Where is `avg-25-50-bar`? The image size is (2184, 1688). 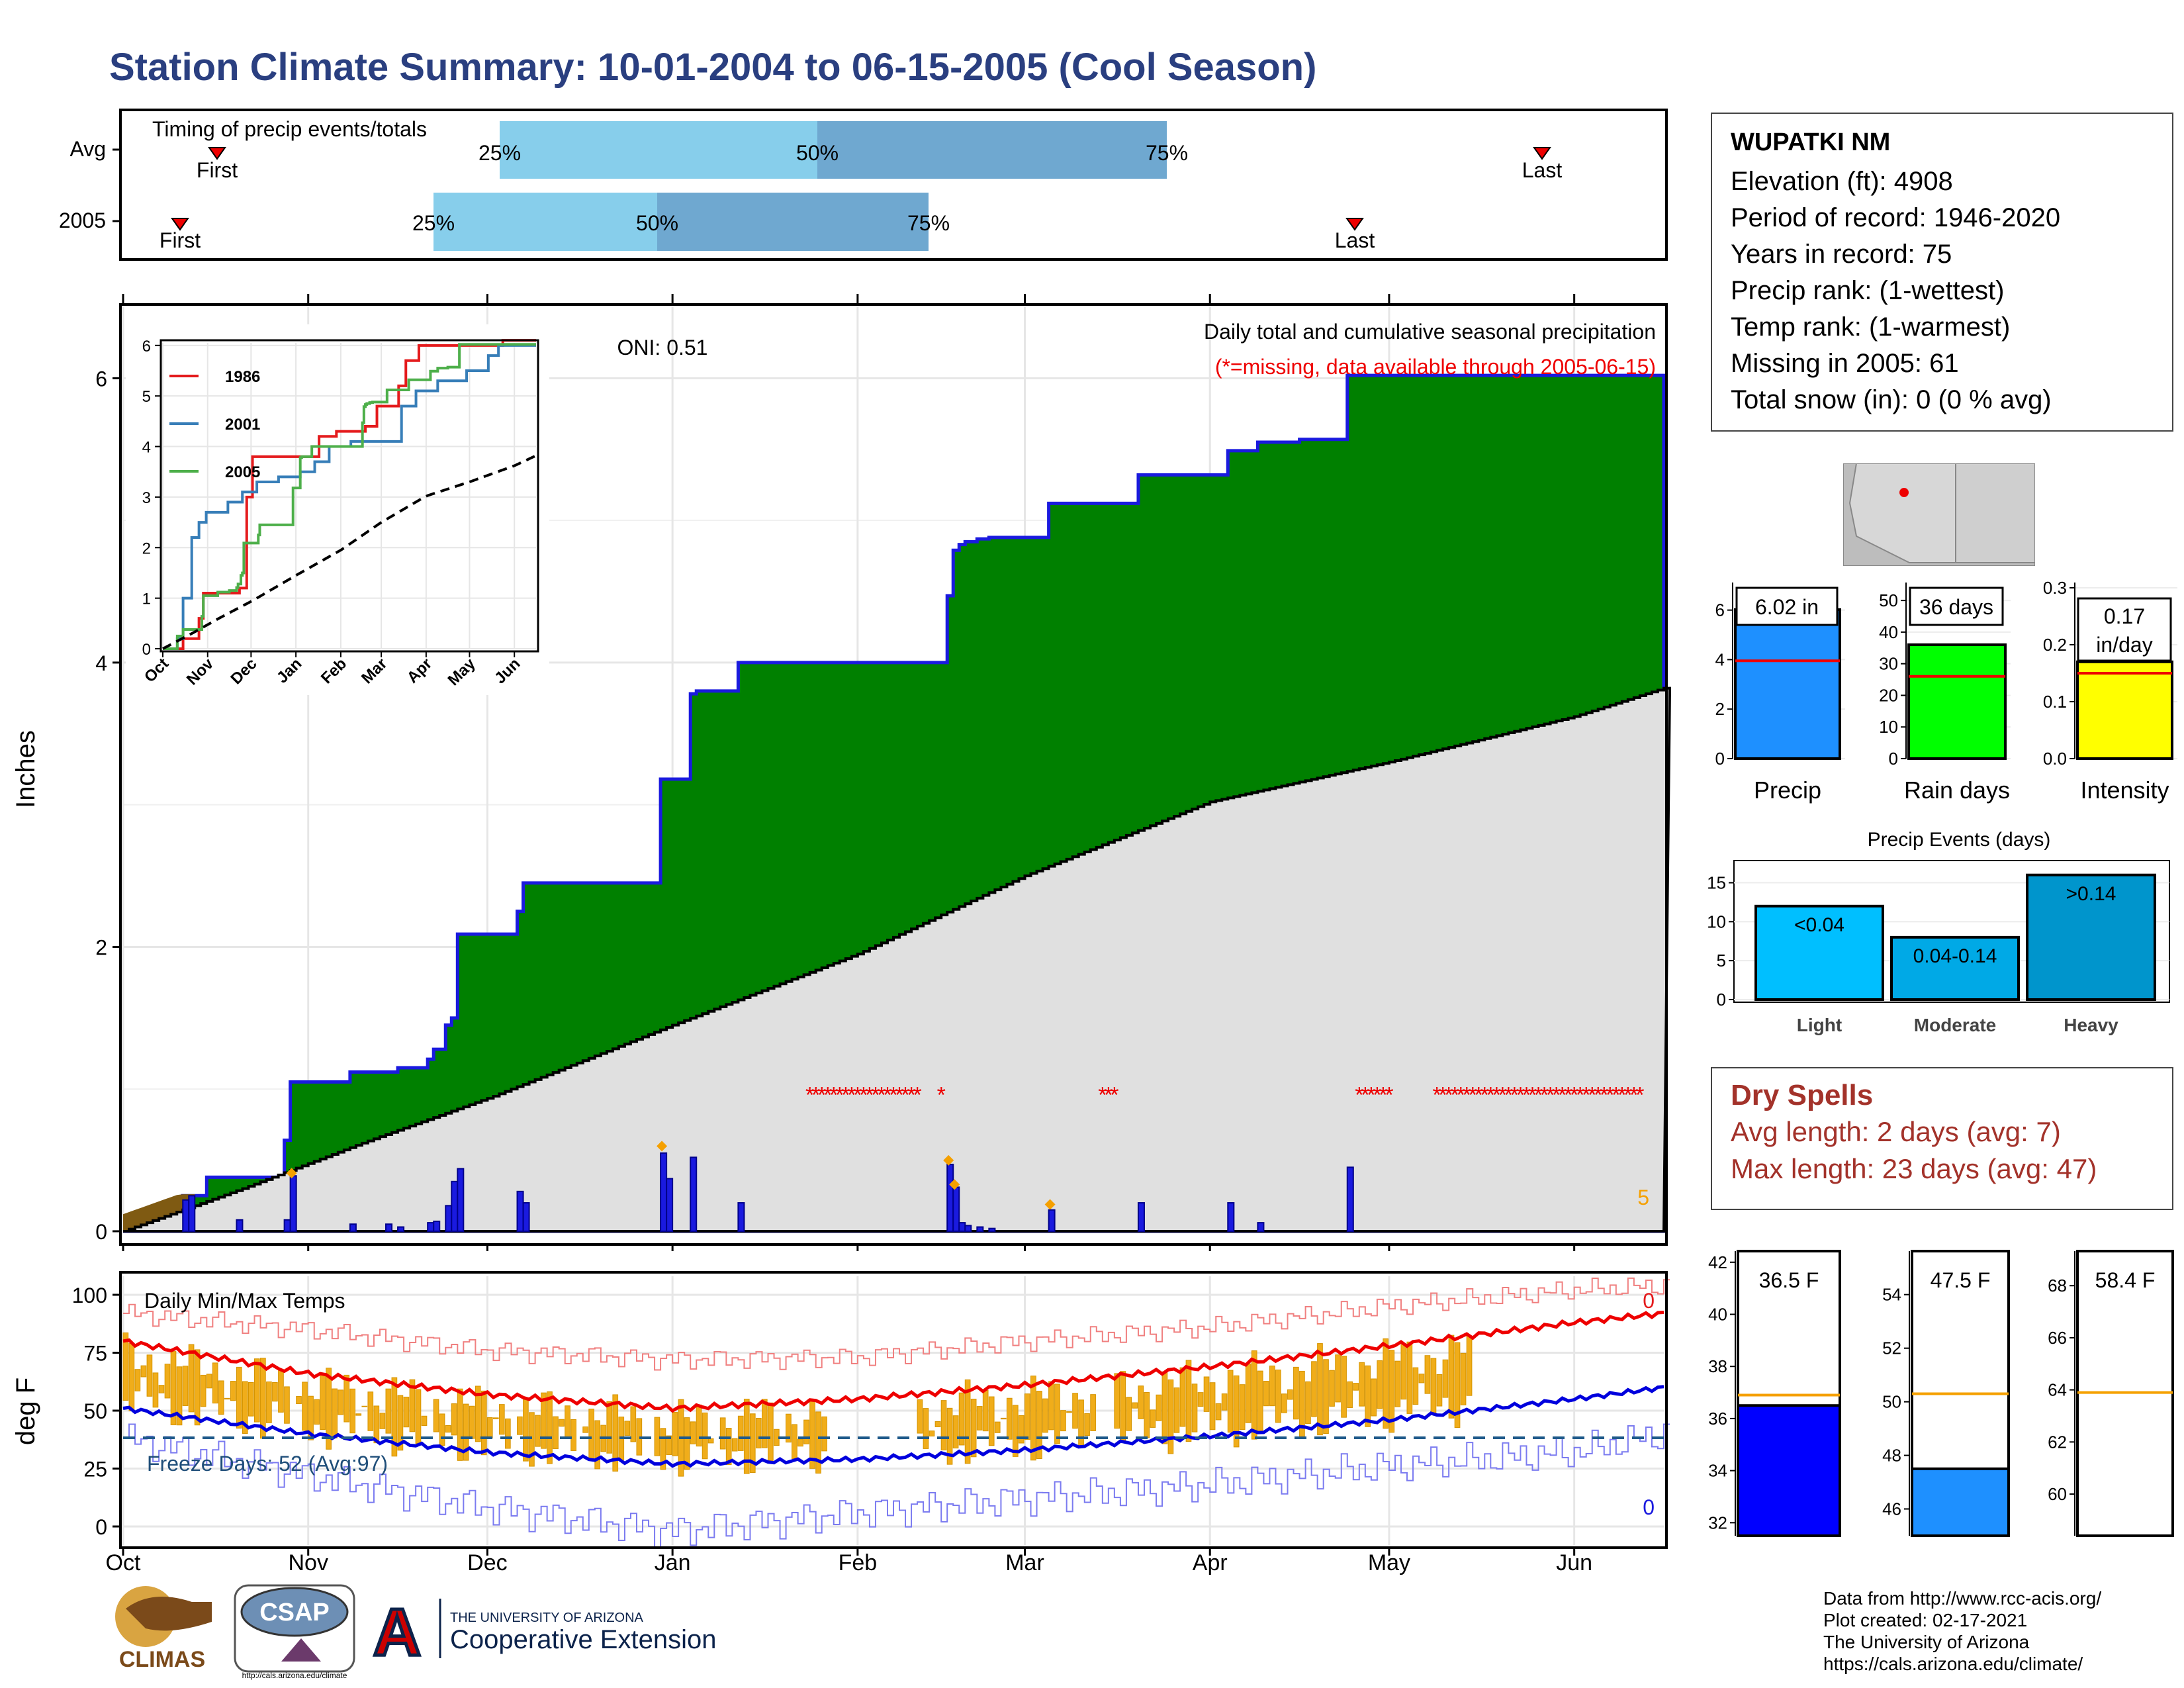
avg-25-50-bar is located at coordinates (658, 150).